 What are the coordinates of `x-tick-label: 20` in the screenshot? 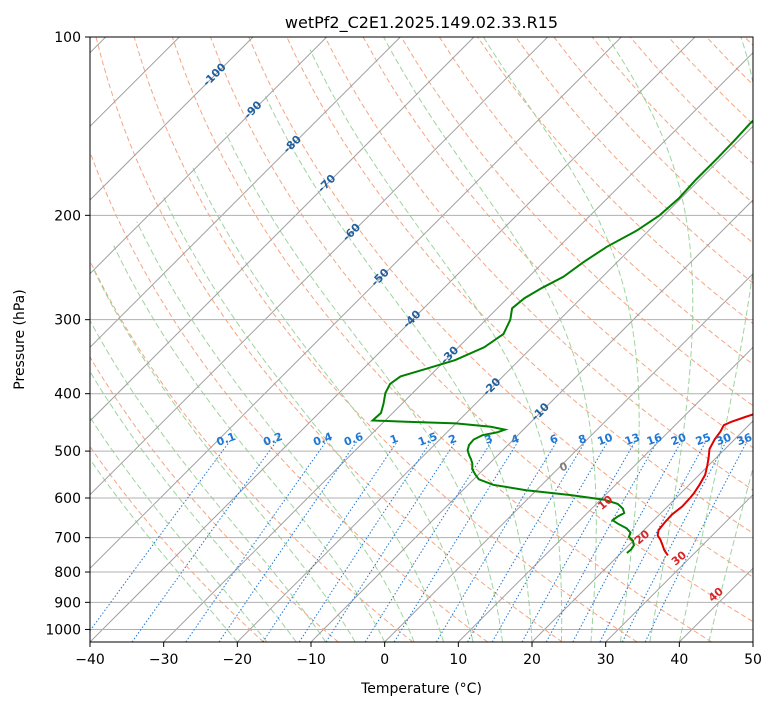 It's located at (532, 660).